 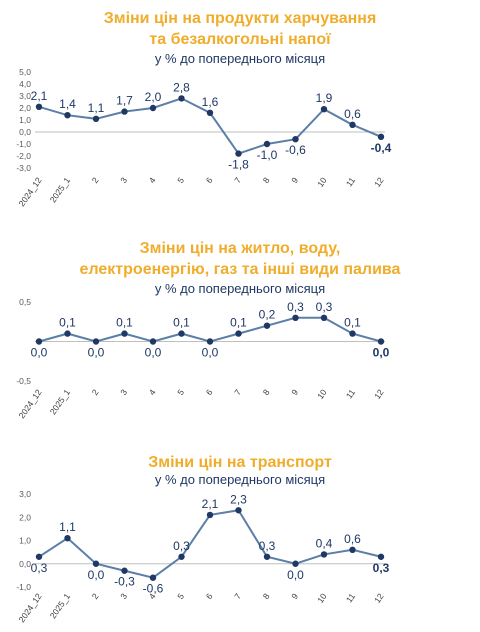 I want to click on y-tick-label: -1,0, so click(x=23, y=587).